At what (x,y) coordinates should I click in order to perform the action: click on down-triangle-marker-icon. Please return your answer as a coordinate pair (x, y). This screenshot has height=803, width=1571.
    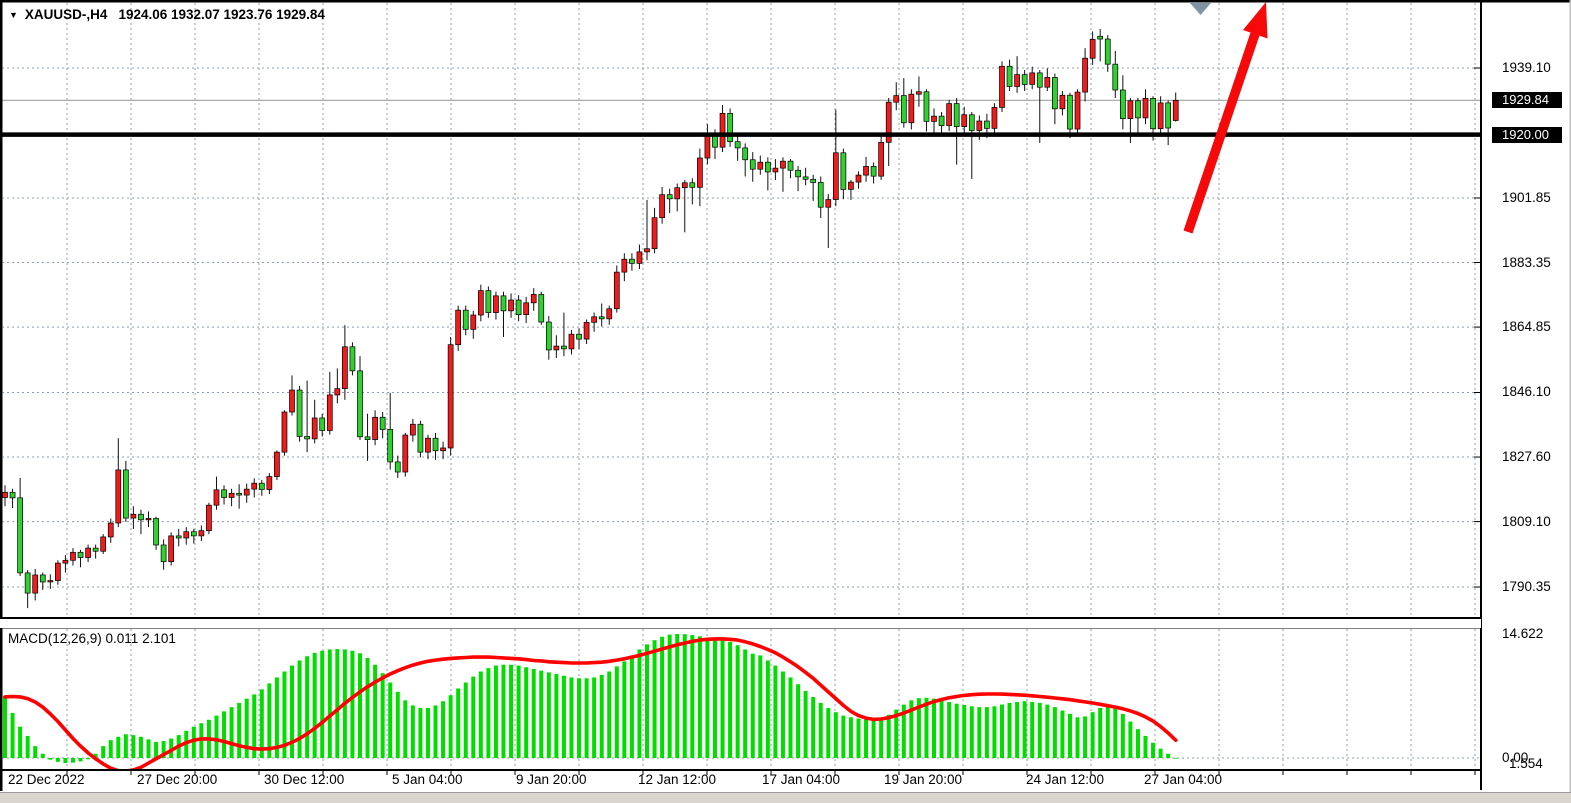
    Looking at the image, I should click on (1200, 9).